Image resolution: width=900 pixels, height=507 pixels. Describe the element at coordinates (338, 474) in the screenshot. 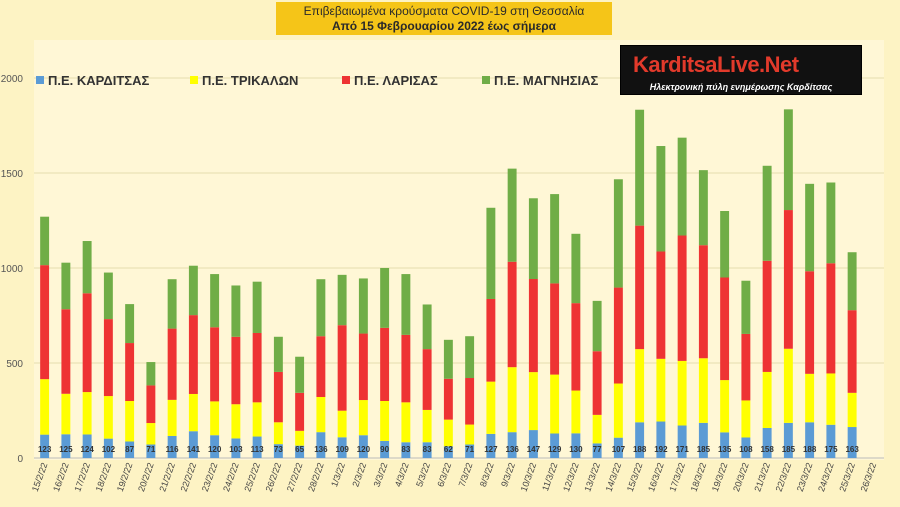

I see `x-tick-label: 1/3/22` at that location.